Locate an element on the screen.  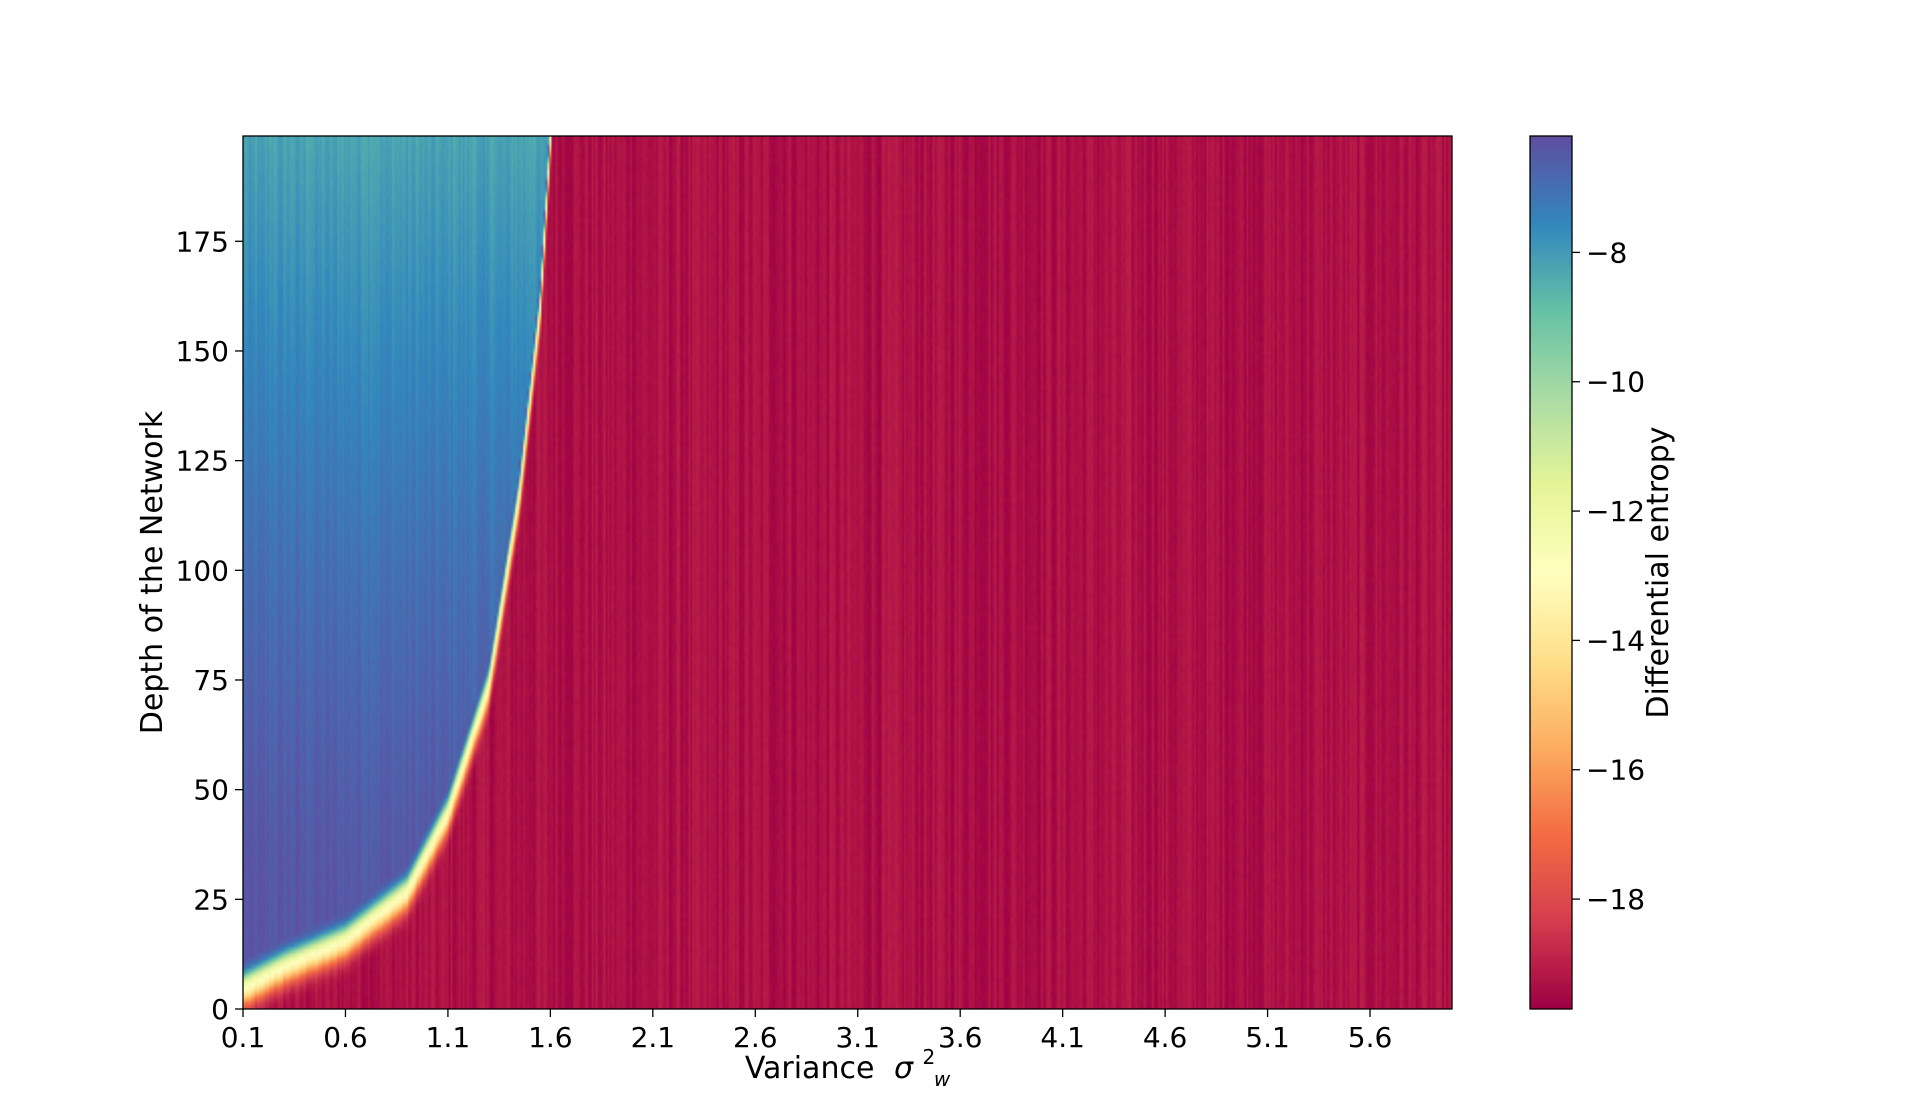
x-tick-label: 2.1 is located at coordinates (653, 1037).